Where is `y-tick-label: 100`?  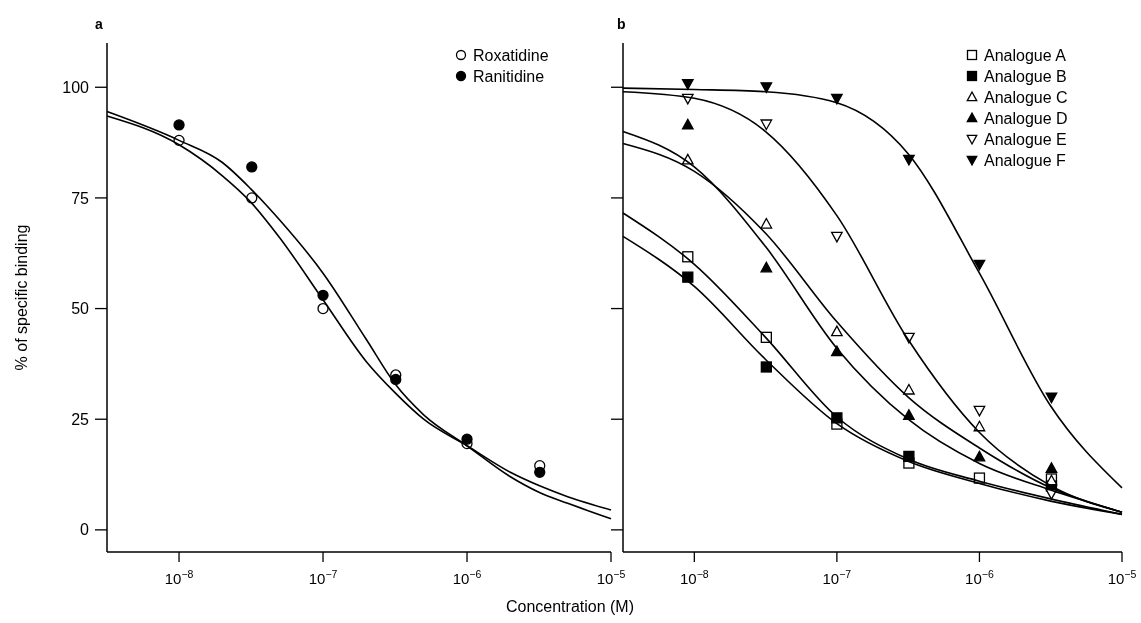 y-tick-label: 100 is located at coordinates (76, 87).